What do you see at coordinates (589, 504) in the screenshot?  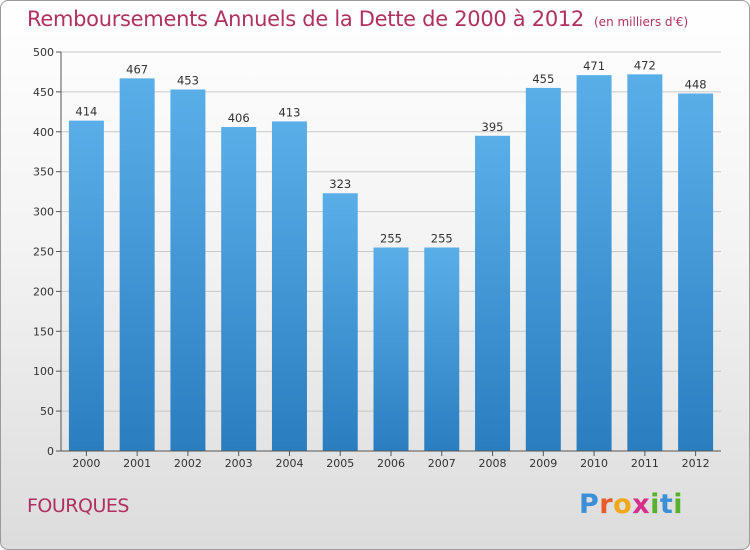 I see `logo-letter: P` at bounding box center [589, 504].